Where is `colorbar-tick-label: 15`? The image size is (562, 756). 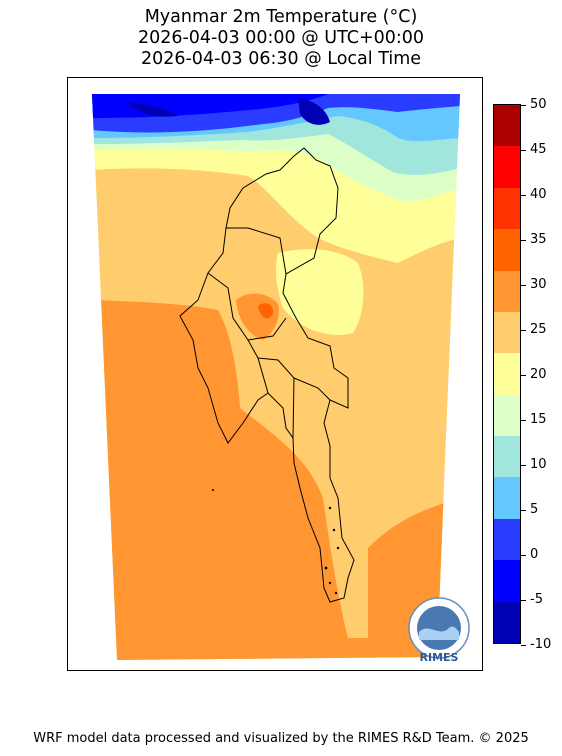
colorbar-tick-label: 15 is located at coordinates (538, 419).